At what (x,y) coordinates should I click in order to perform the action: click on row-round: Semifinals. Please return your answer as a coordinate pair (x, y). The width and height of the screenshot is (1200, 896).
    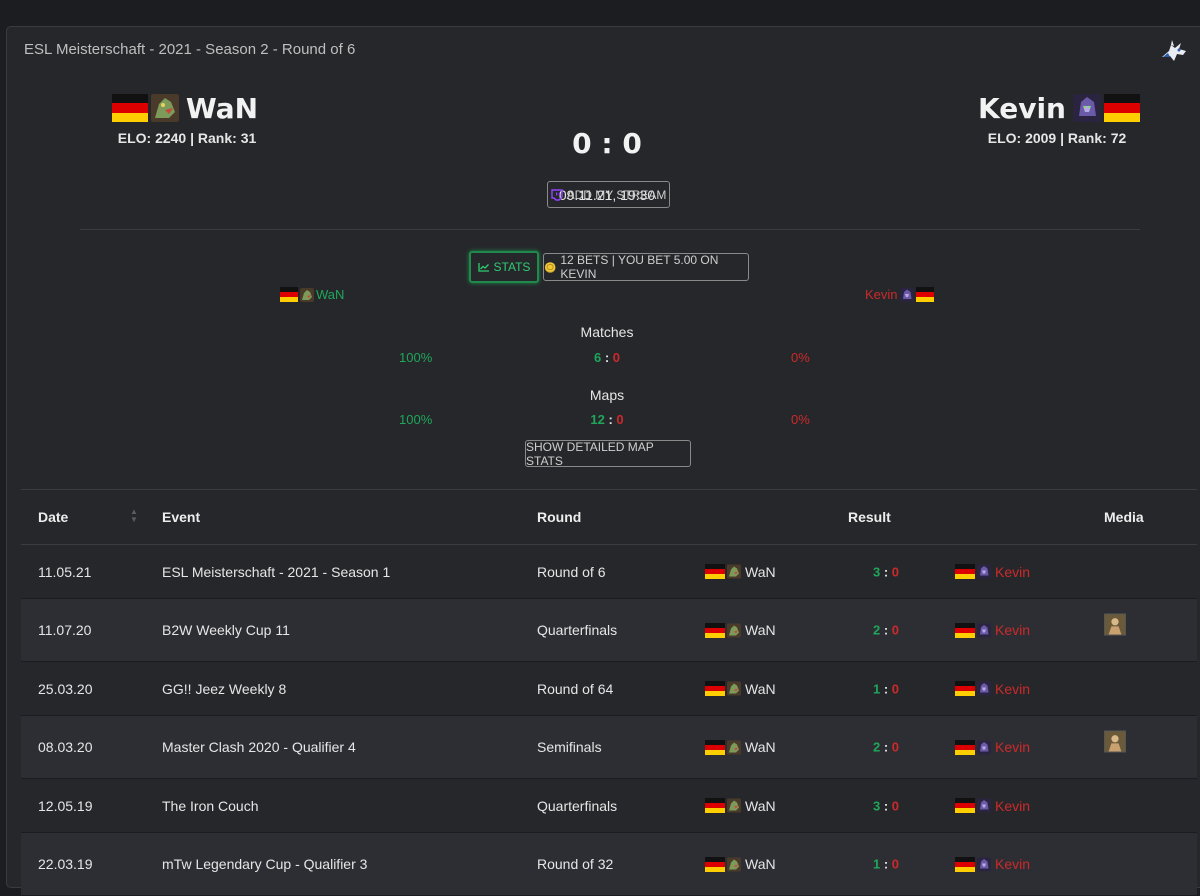
    Looking at the image, I should click on (569, 747).